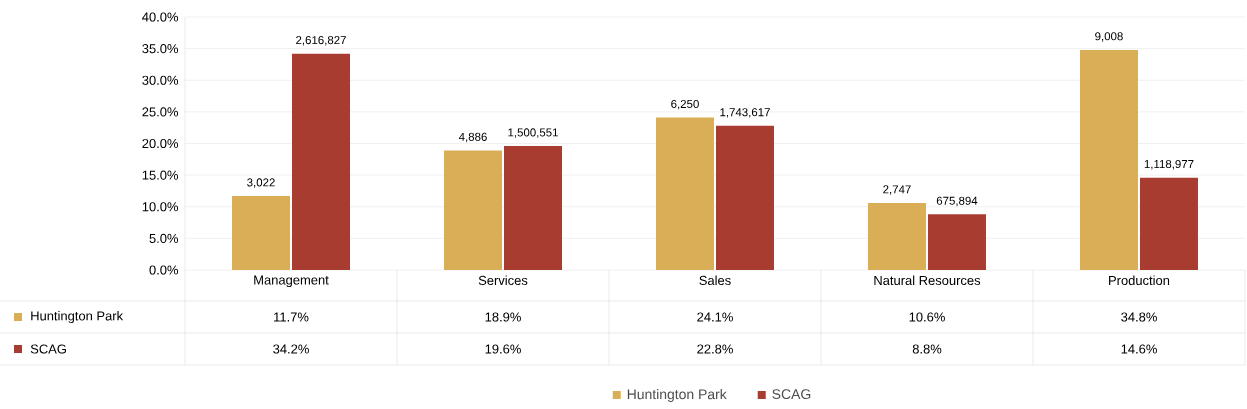  What do you see at coordinates (160, 175) in the screenshot?
I see `y-tick-label: 15.0%` at bounding box center [160, 175].